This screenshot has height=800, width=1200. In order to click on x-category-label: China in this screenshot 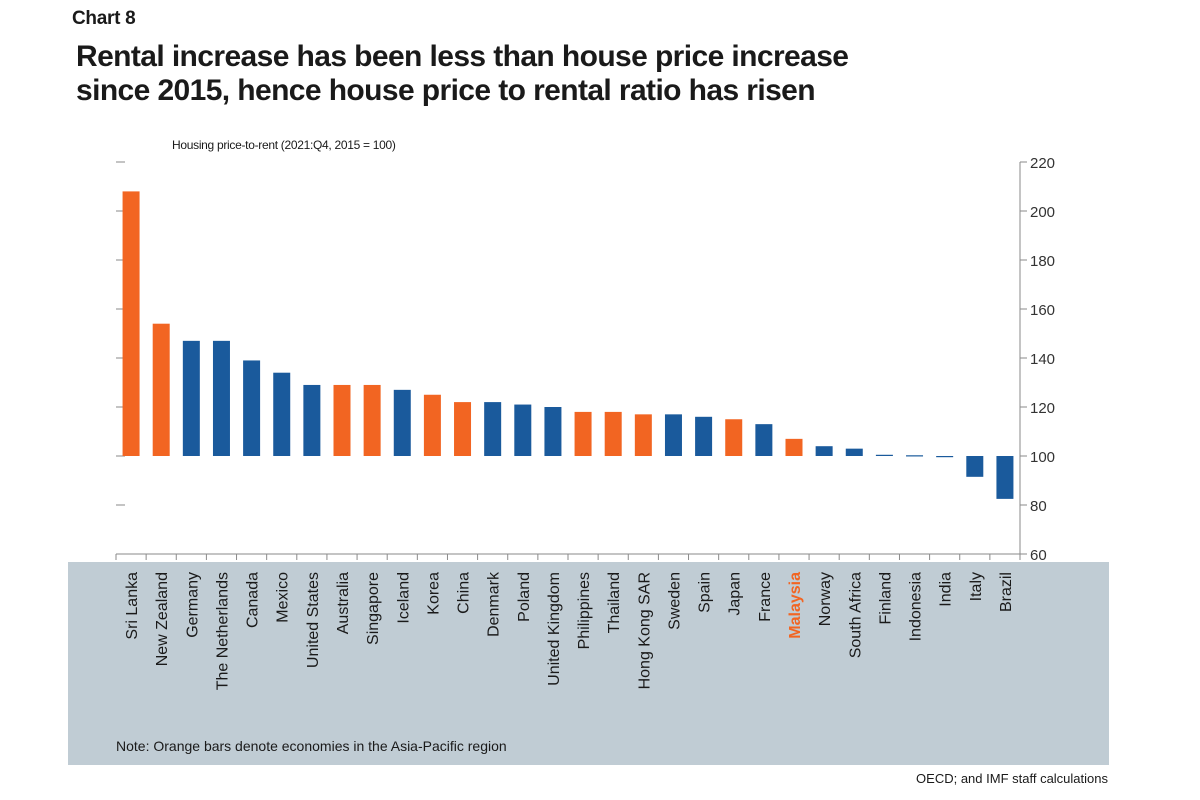, I will do `click(464, 593)`.